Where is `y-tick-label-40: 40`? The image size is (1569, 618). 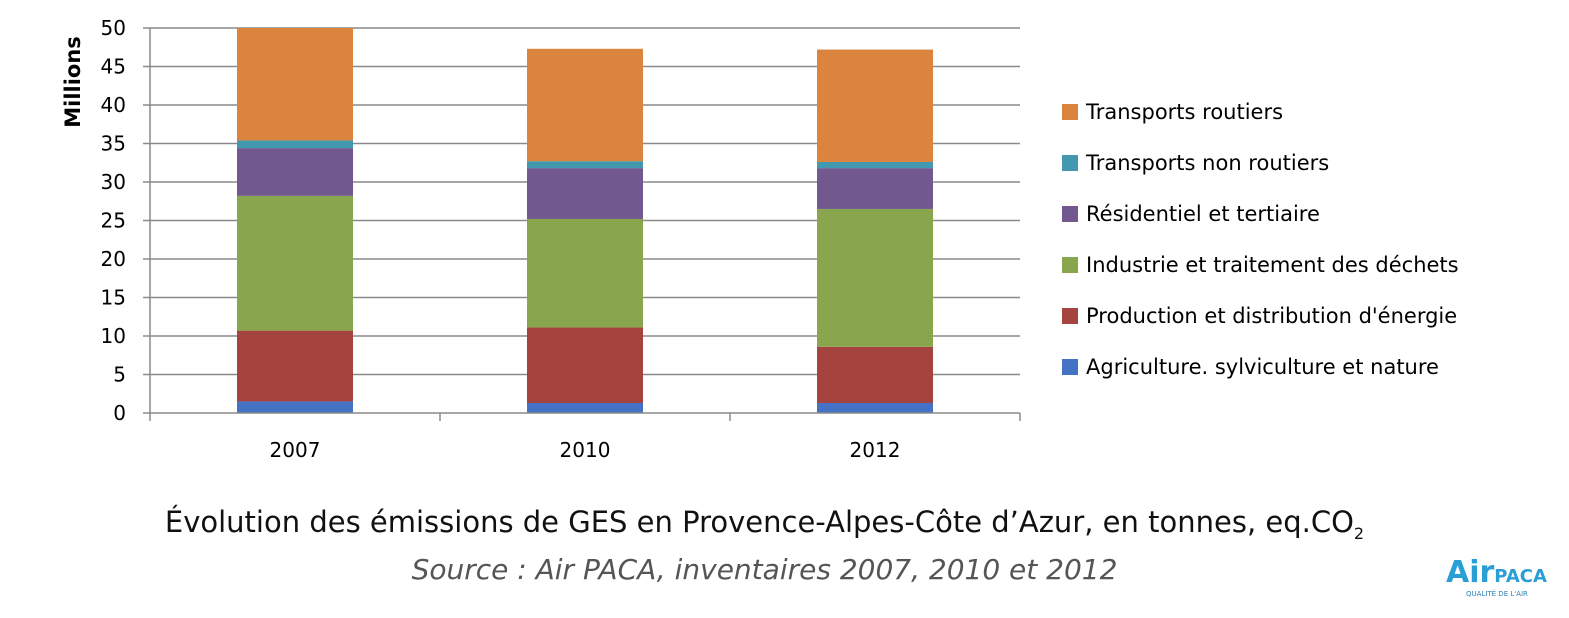 y-tick-label-40: 40 is located at coordinates (113, 105).